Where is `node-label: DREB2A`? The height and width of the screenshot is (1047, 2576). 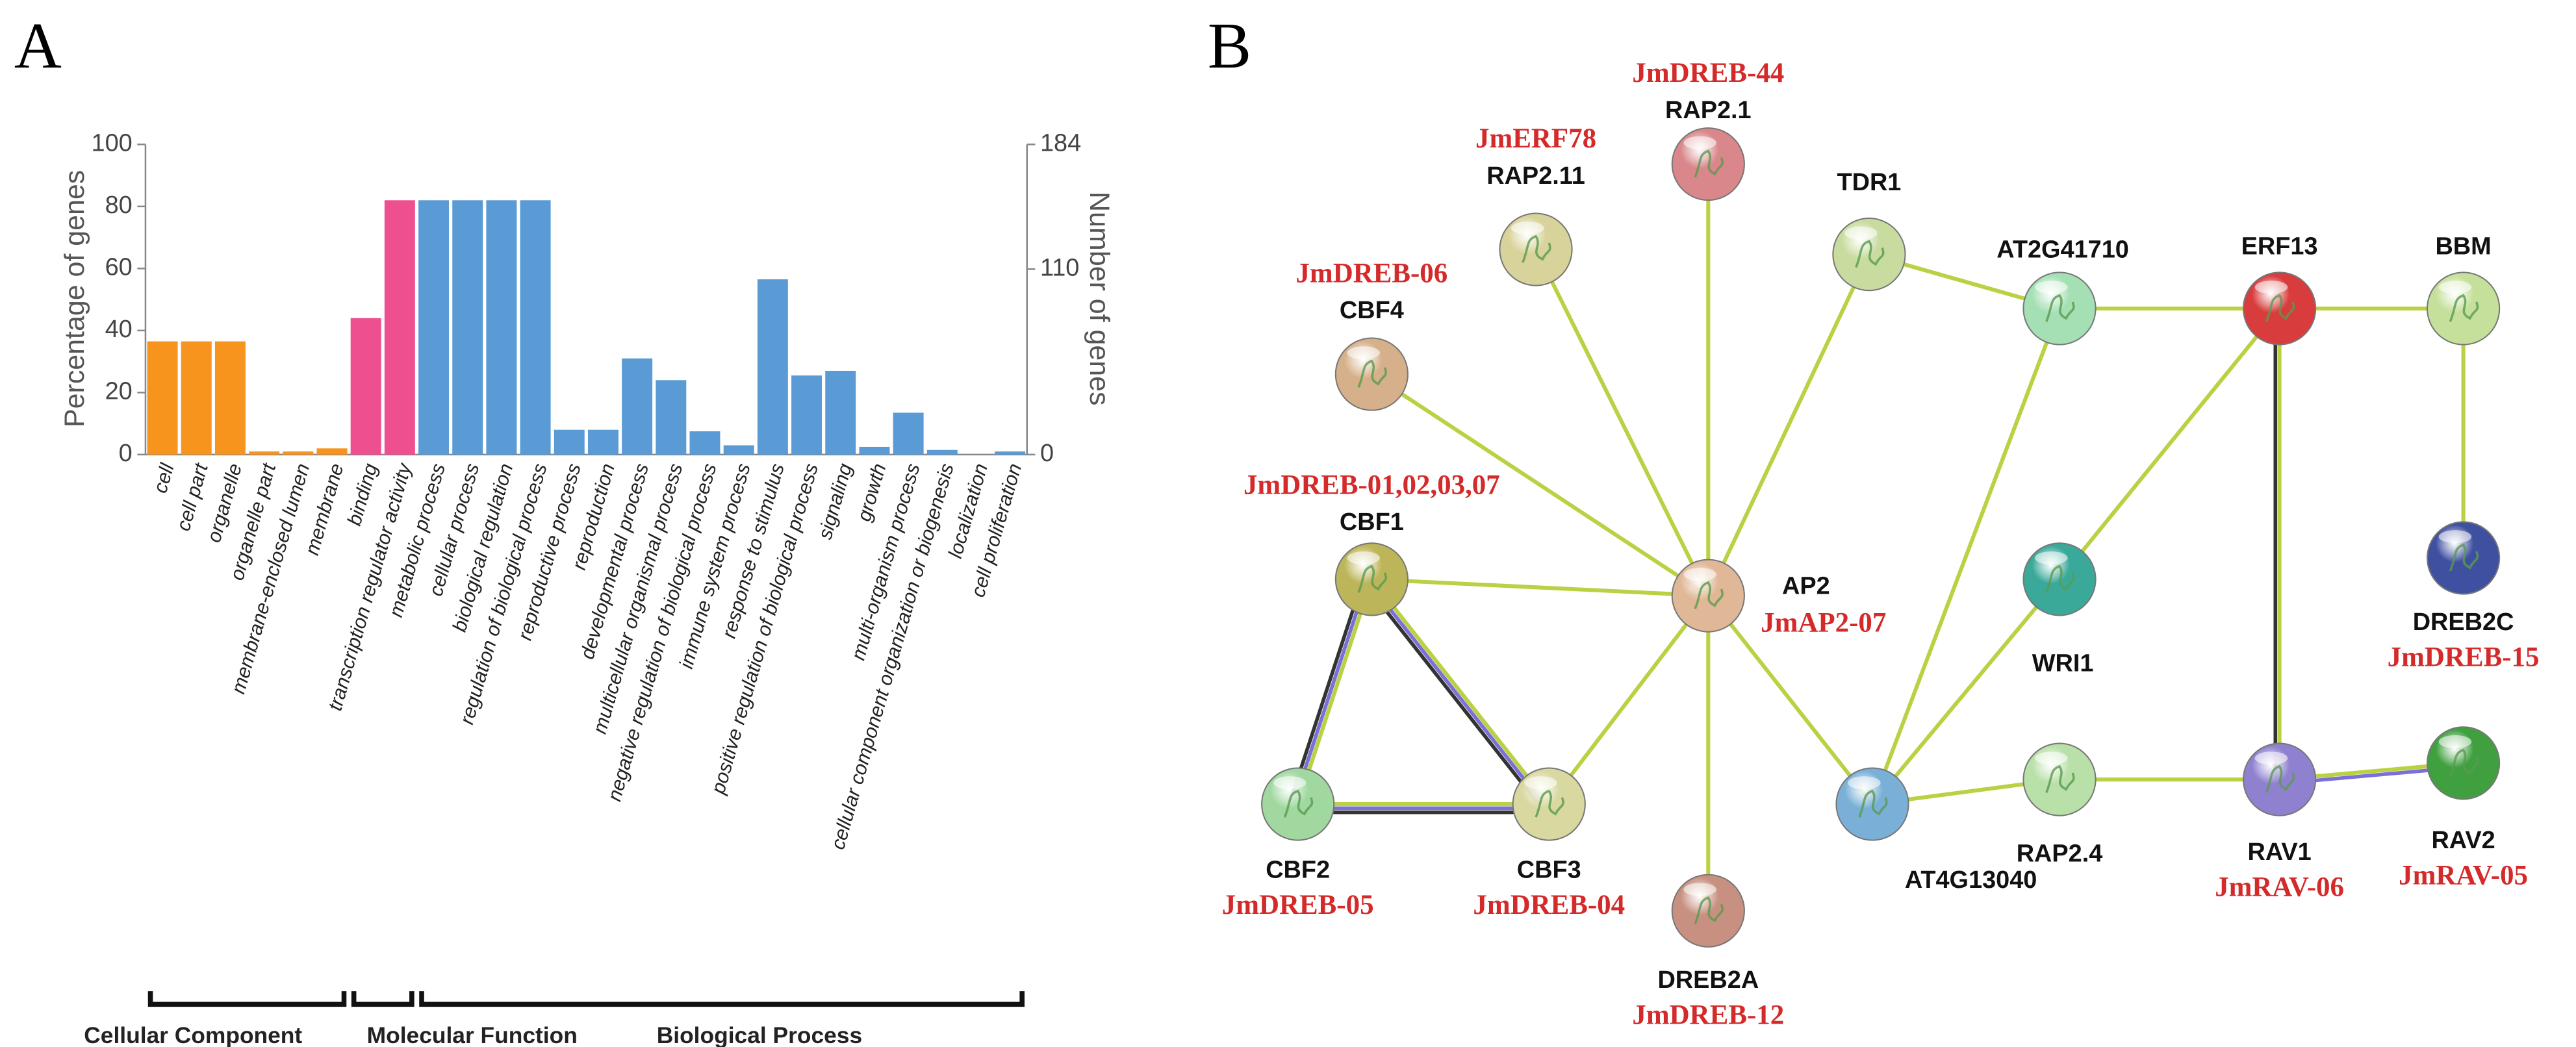 node-label: DREB2A is located at coordinates (1708, 980).